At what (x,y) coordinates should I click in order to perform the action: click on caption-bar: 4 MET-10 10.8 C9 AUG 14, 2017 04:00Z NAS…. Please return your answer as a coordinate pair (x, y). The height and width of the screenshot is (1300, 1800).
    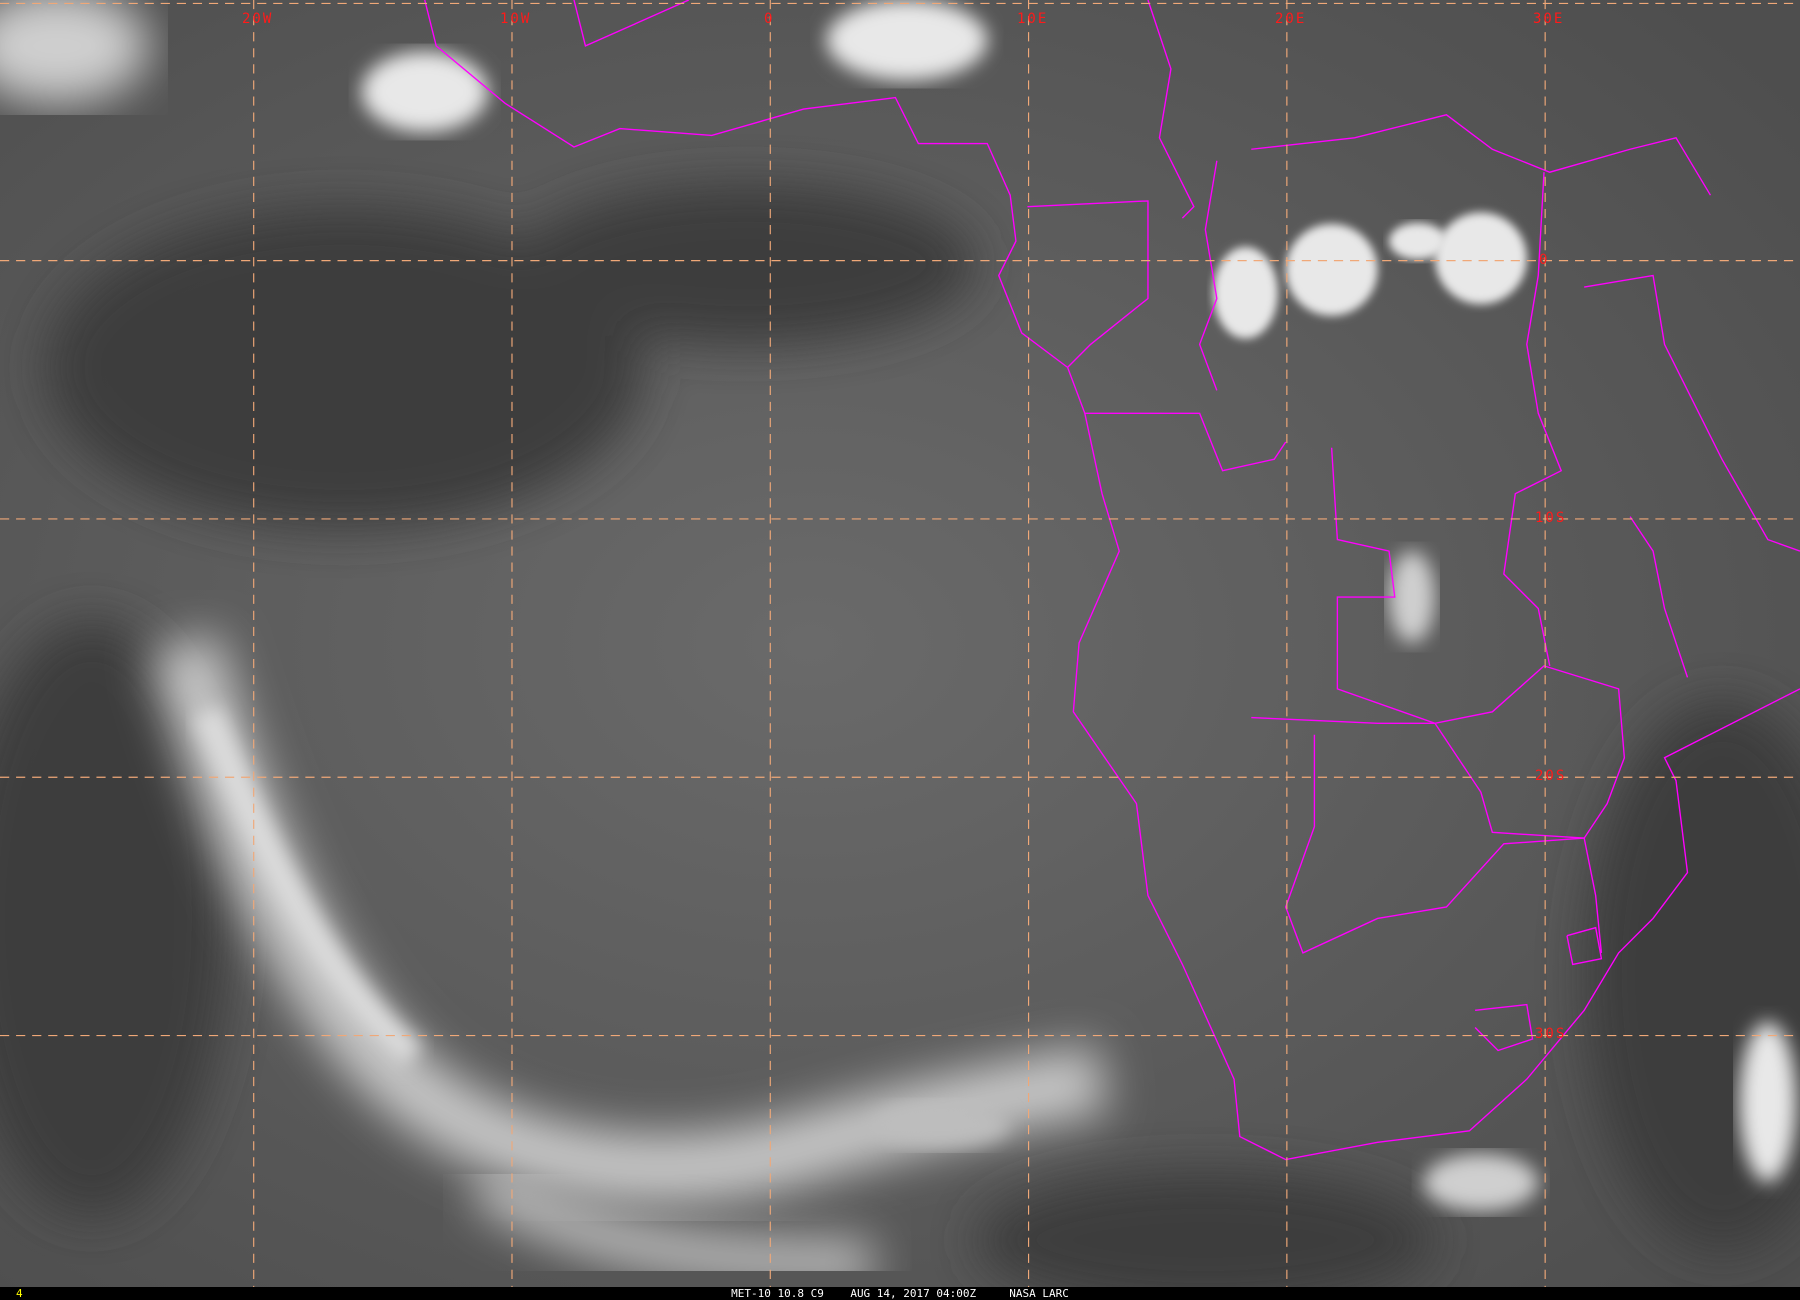
    Looking at the image, I should click on (900, 1293).